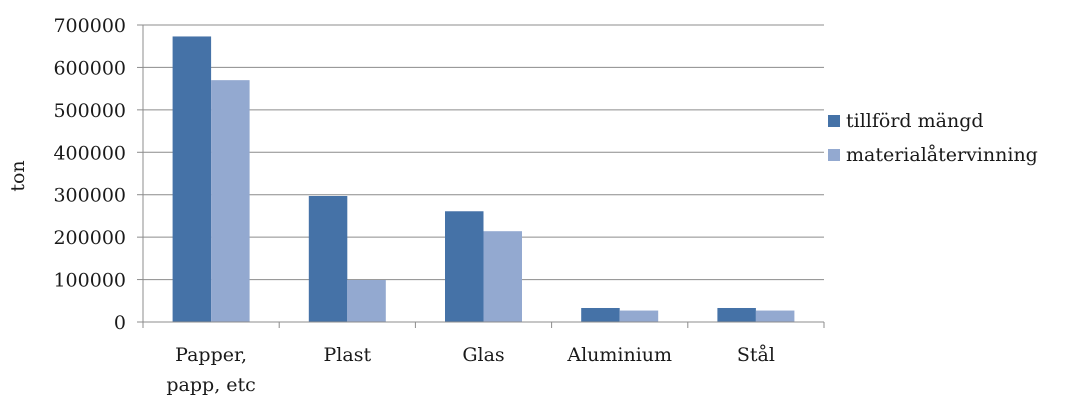 The image size is (1090, 401). Describe the element at coordinates (89, 238) in the screenshot. I see `y-tick-label: 200000` at that location.